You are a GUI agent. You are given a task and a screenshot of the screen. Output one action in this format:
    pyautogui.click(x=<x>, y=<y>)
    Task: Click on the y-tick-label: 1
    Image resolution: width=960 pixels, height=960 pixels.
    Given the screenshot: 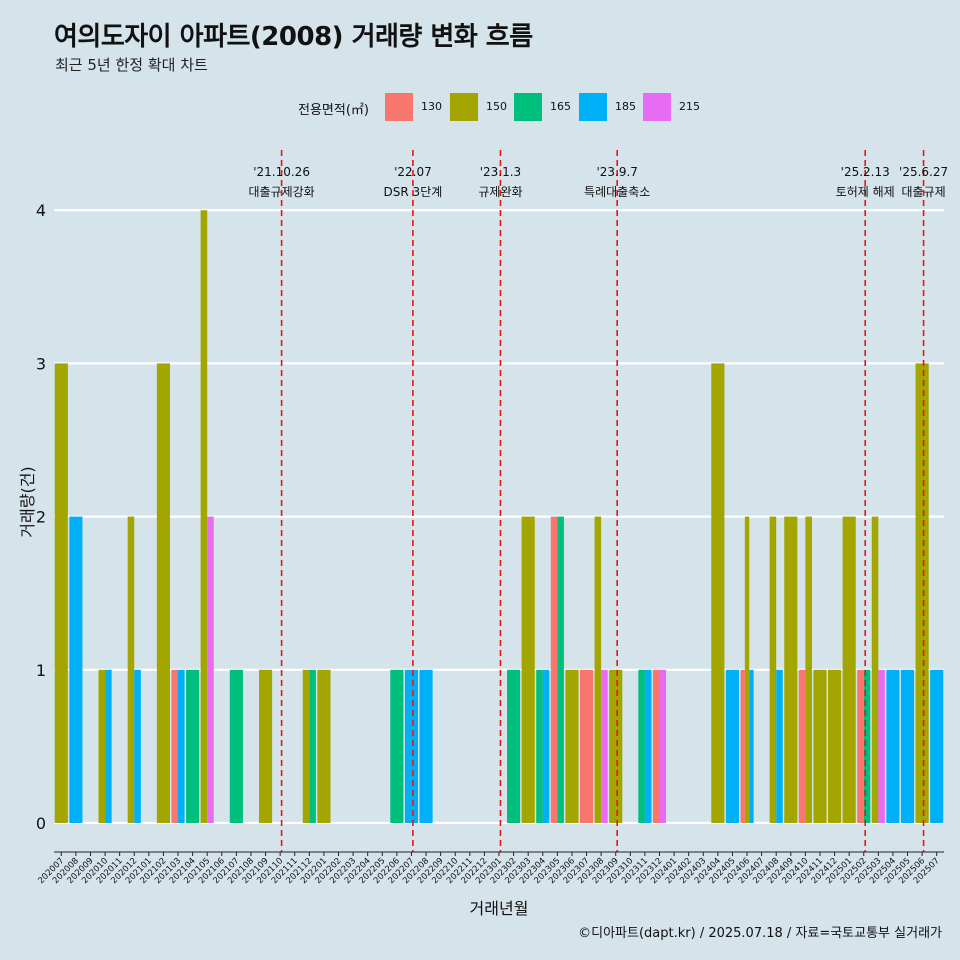 What is the action you would take?
    pyautogui.click(x=41, y=670)
    